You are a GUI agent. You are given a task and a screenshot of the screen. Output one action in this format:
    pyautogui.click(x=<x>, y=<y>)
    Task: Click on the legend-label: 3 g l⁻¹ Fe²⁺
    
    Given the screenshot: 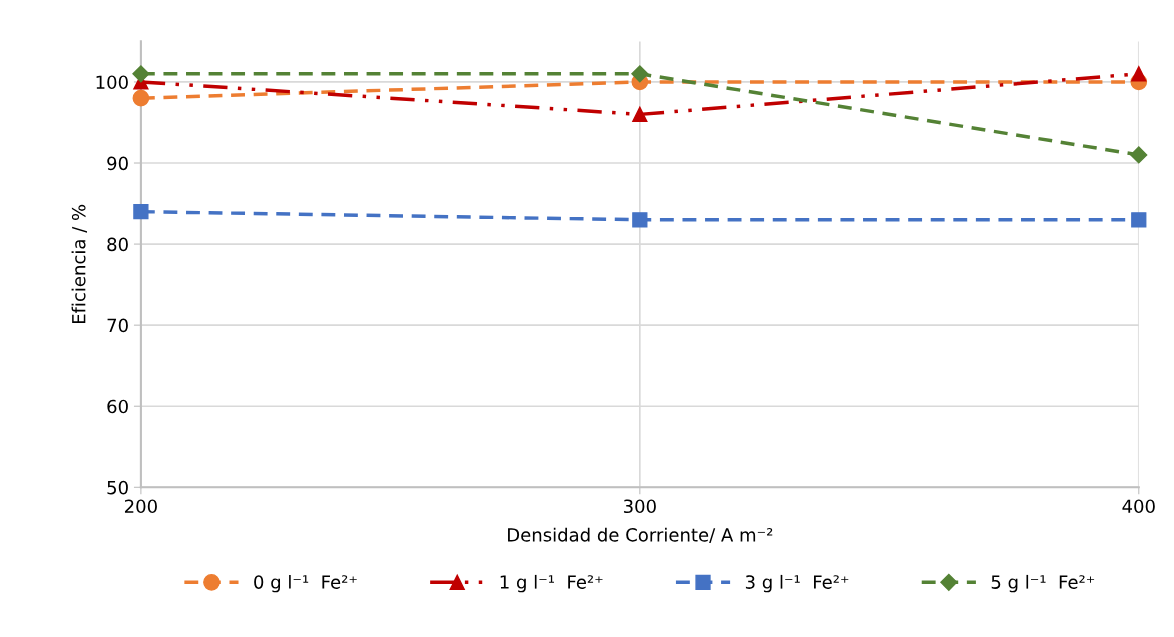 What is the action you would take?
    pyautogui.click(x=797, y=583)
    